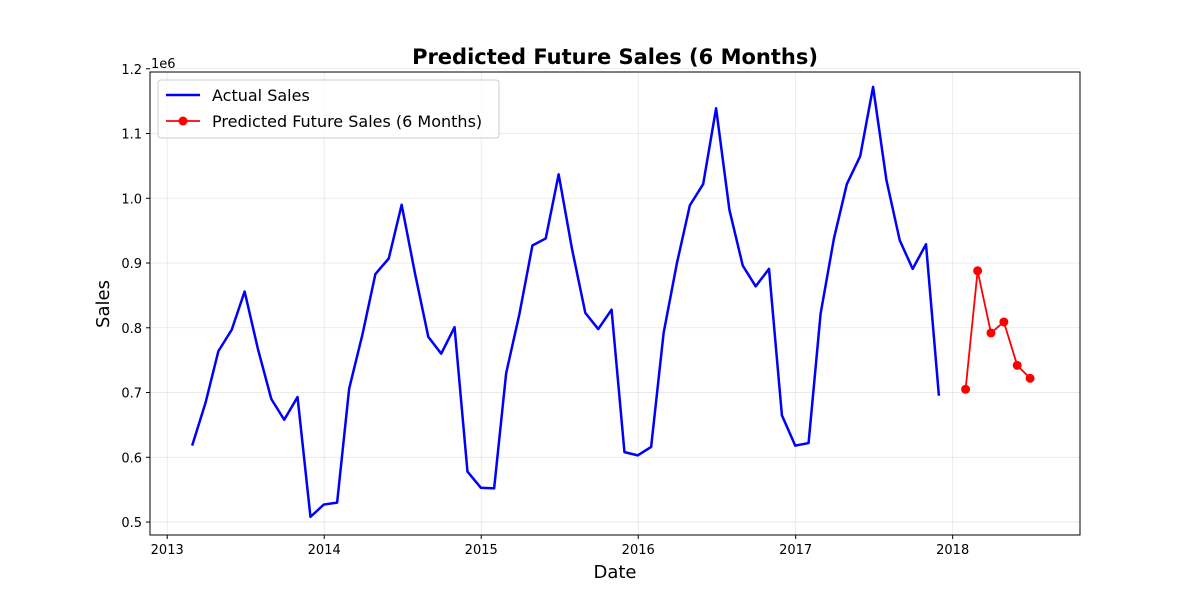 This screenshot has width=1200, height=600. Describe the element at coordinates (131, 70) in the screenshot. I see `y-tick-label: 1.2` at that location.